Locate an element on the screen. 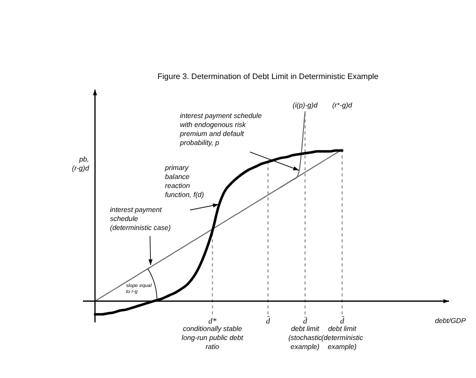 The image size is (476, 378). x-tick-label: d̂ is located at coordinates (268, 321).